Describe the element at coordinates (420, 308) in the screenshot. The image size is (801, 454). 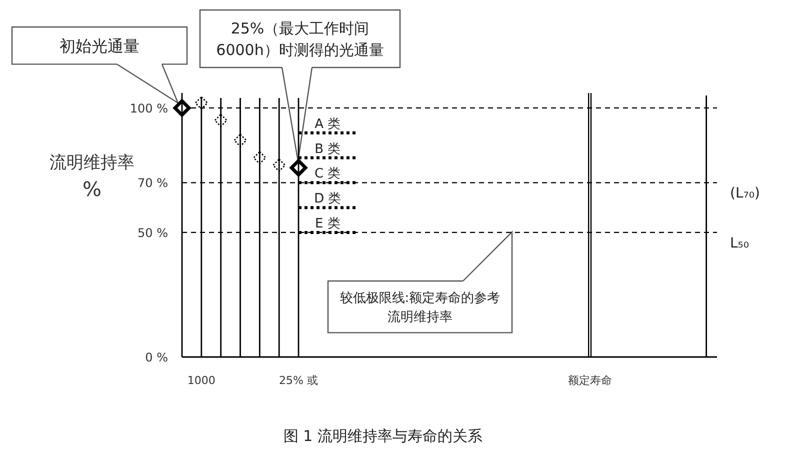
I see `annotation: 较低极限线:额定寿命的参考流明维持率` at that location.